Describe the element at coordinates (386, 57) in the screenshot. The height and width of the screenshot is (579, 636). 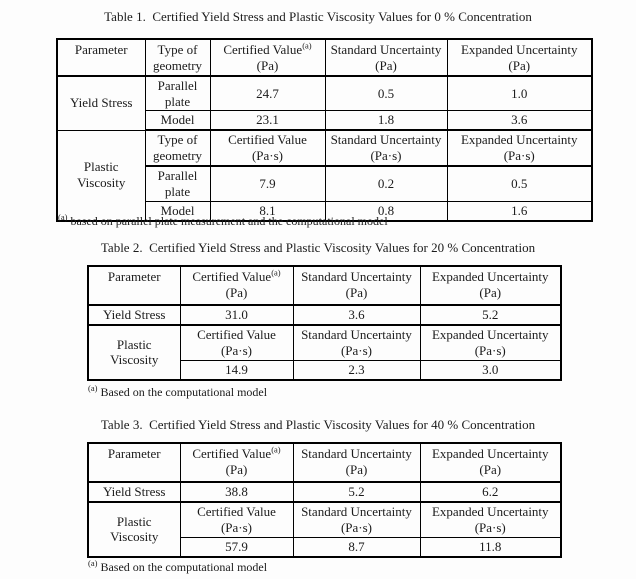
I see `table1-header-standard: Standard Uncertainty (Pa)` at that location.